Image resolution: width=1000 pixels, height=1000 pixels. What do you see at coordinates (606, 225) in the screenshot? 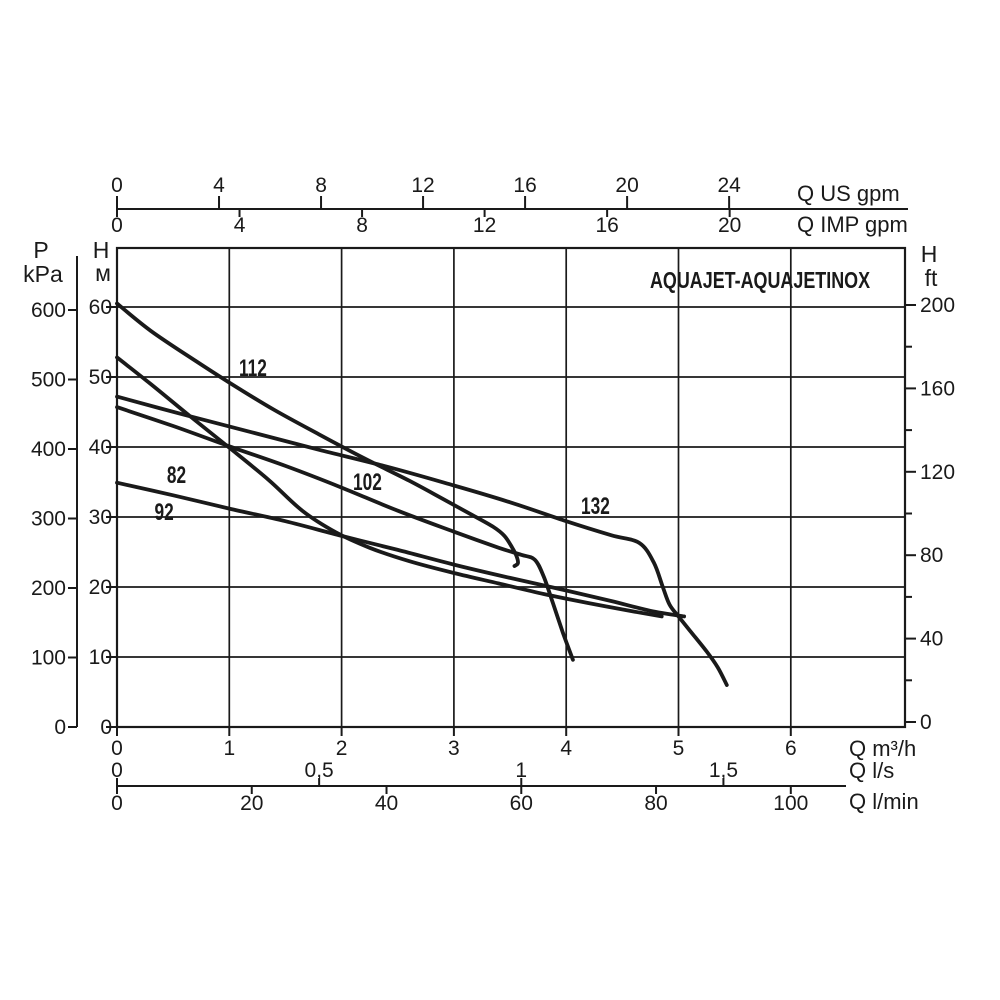
I see `imp-gpm-tick-label: 16` at bounding box center [606, 225].